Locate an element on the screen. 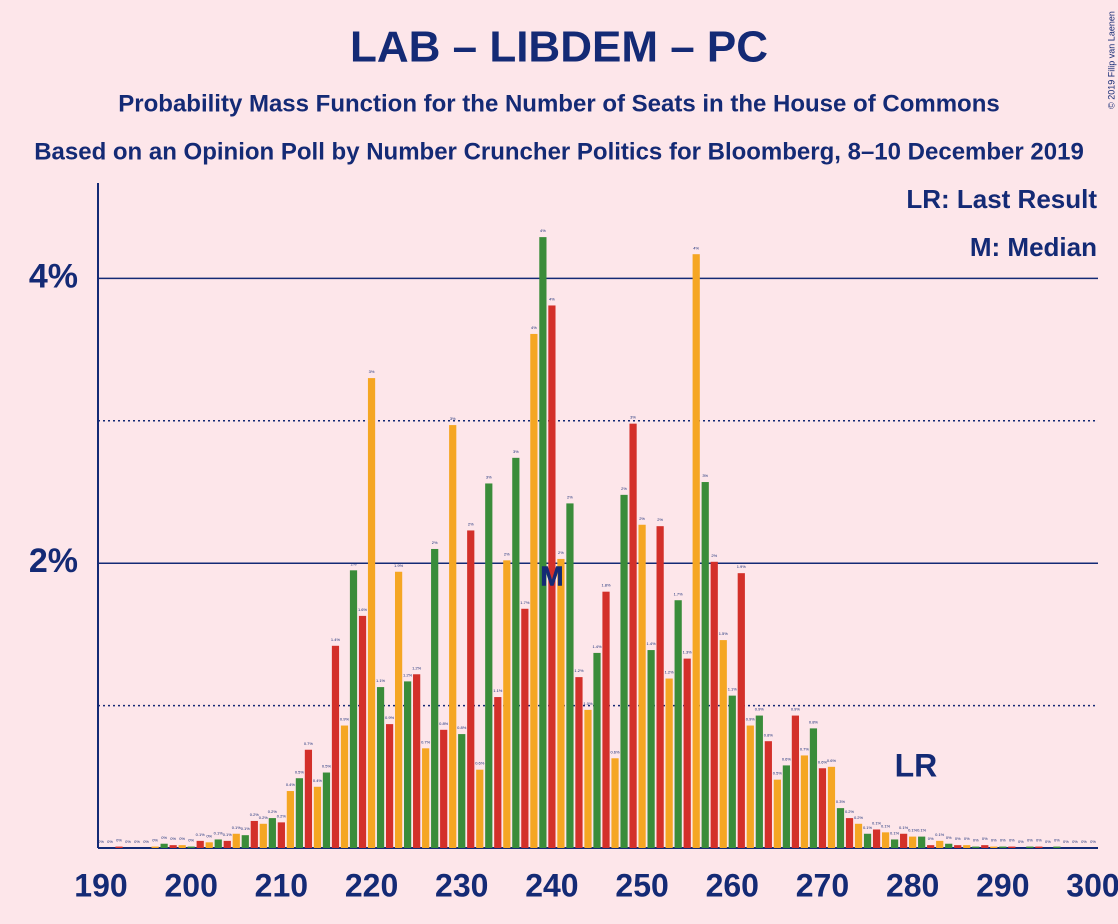 This screenshot has height=924, width=1118. legend-entry: LR: Last Result is located at coordinates (1001, 199).